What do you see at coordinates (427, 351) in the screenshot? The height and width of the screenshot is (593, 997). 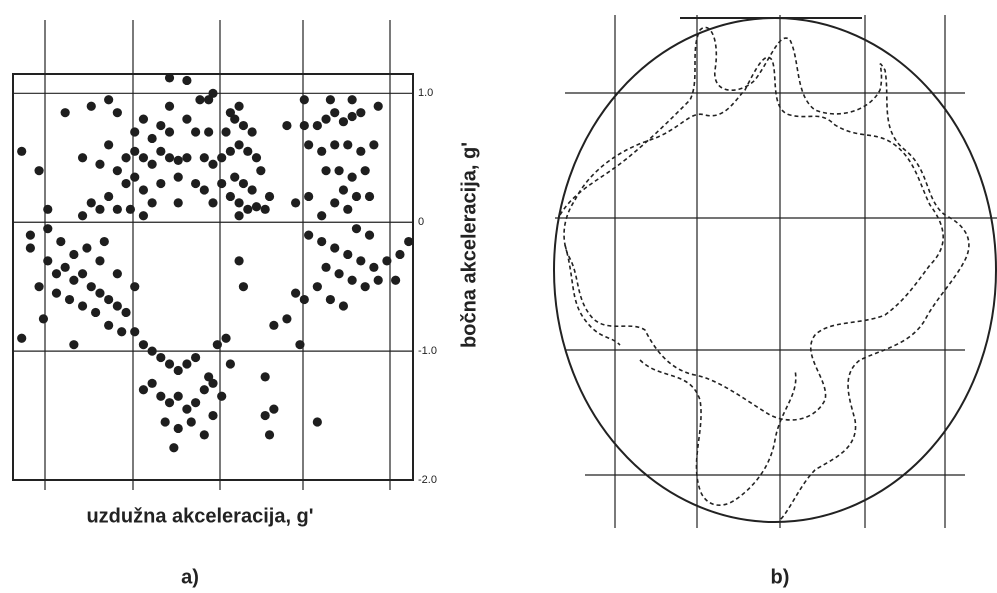 I see `y-tick-label: -1.0` at bounding box center [427, 351].